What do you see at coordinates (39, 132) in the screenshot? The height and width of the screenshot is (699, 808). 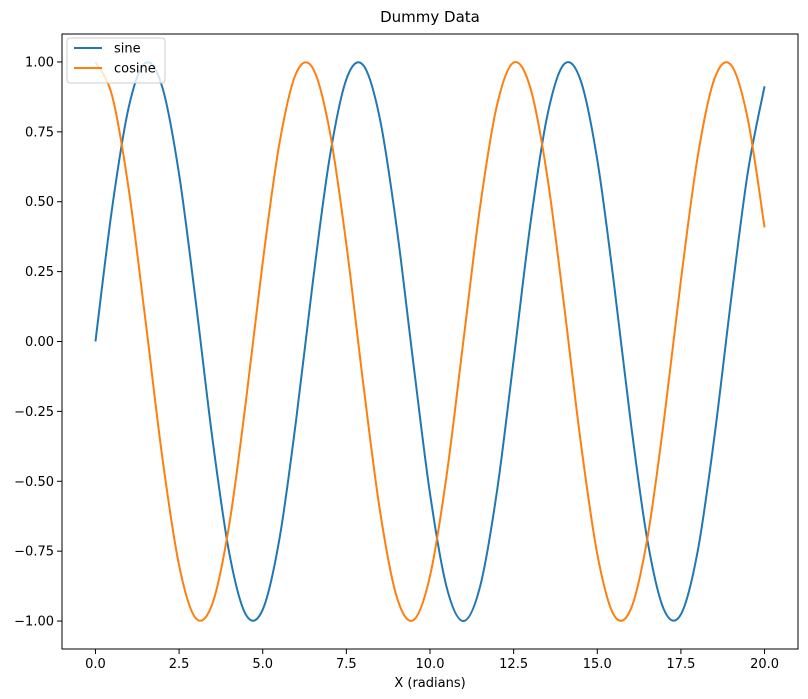 I see `y-tick-label: 0.75` at bounding box center [39, 132].